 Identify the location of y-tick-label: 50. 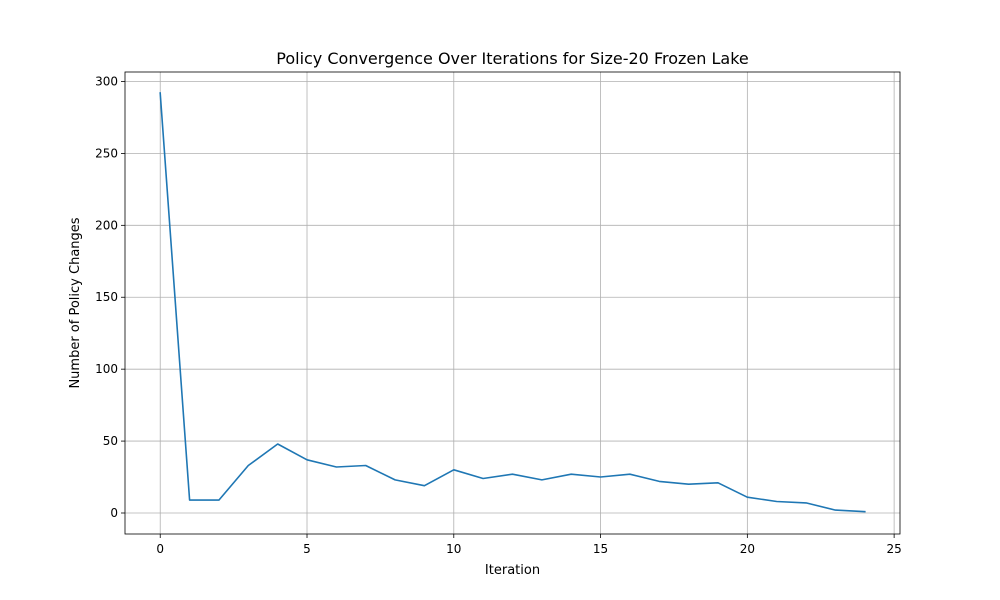
(110, 441).